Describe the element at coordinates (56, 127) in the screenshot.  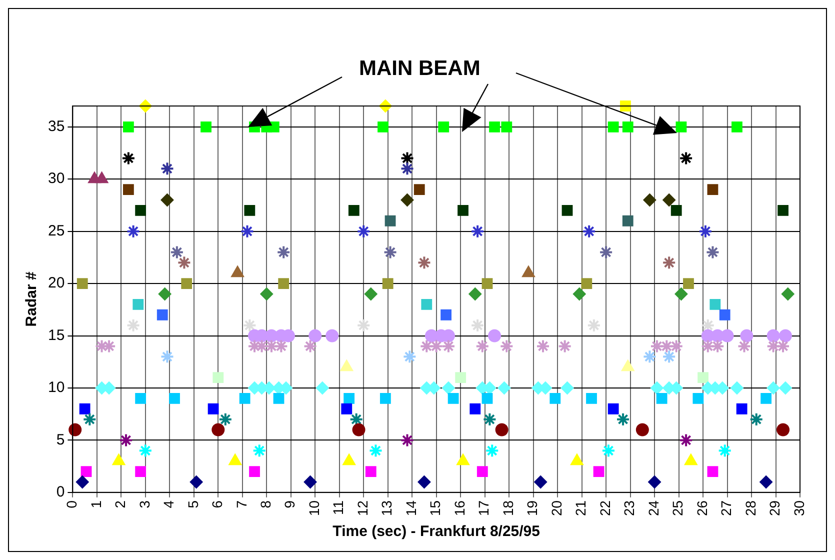
I see `y-tick-label: 35` at that location.